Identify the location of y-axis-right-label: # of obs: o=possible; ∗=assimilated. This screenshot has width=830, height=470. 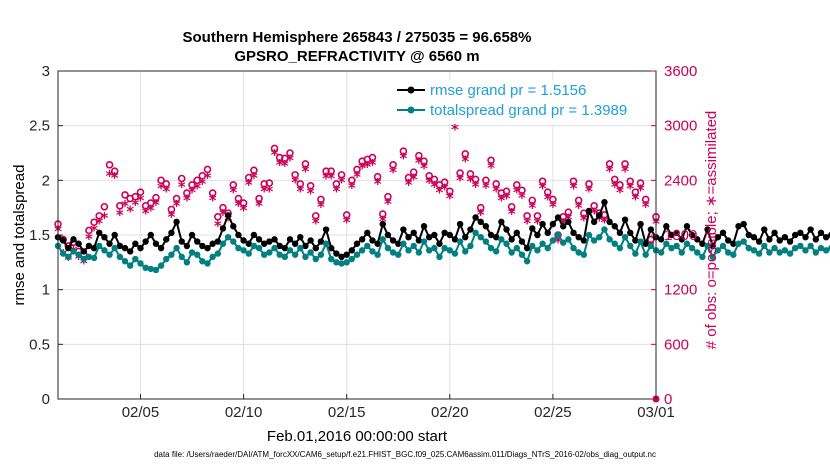
(711, 230).